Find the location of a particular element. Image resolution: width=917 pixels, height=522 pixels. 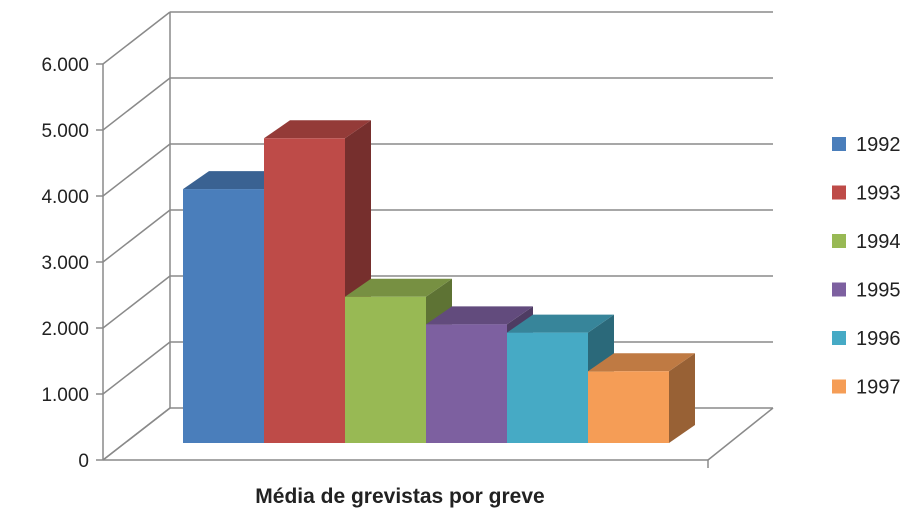

y-tick-label: 5.000 is located at coordinates (65, 131).